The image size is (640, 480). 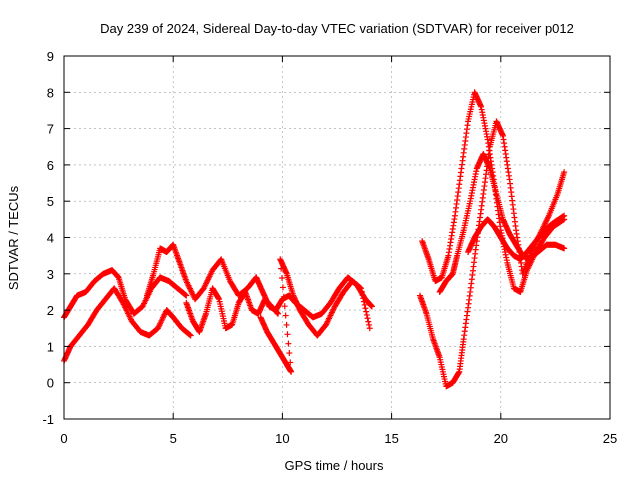 What do you see at coordinates (282, 438) in the screenshot?
I see `x-tick-label: 10` at bounding box center [282, 438].